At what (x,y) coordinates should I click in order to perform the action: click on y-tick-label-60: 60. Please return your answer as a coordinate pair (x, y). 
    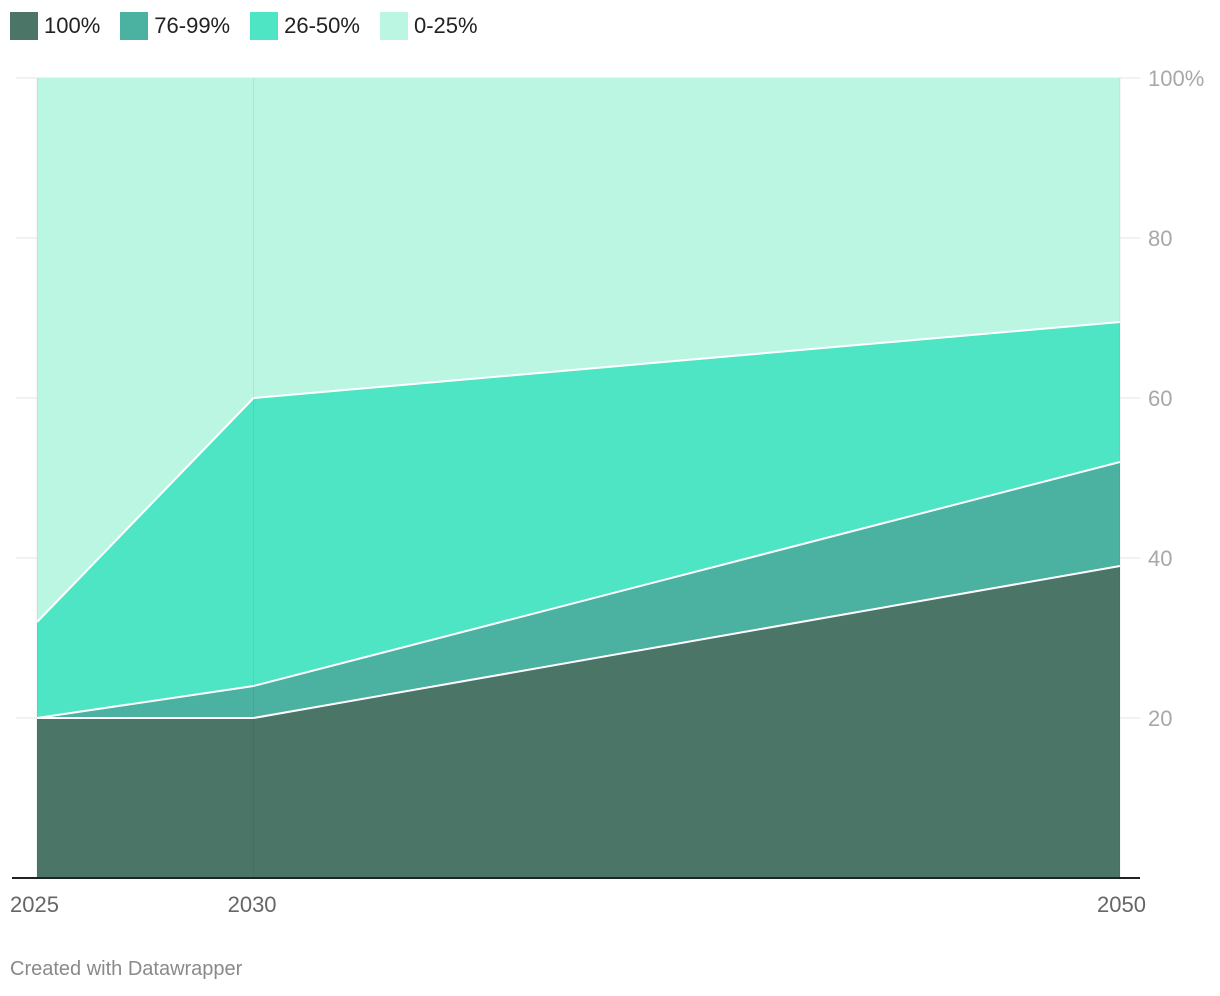
    Looking at the image, I should click on (1160, 398).